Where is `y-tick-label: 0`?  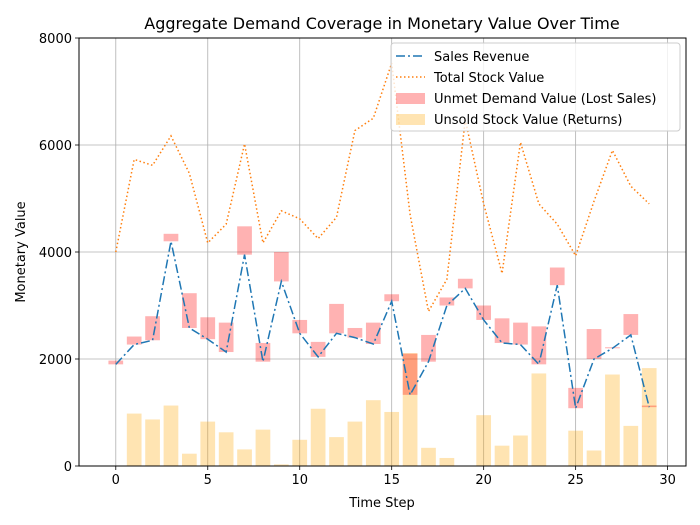 y-tick-label: 0 is located at coordinates (68, 467).